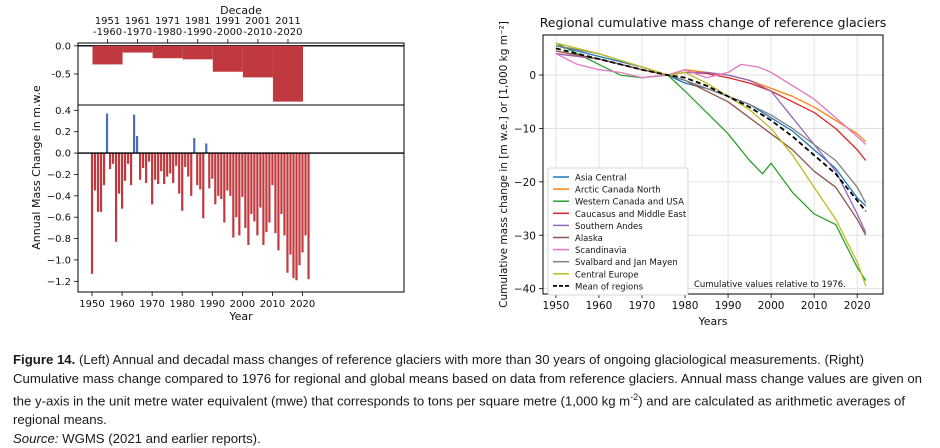 The image size is (940, 448). What do you see at coordinates (609, 287) in the screenshot?
I see `legend-entry: Mean of regions` at bounding box center [609, 287].